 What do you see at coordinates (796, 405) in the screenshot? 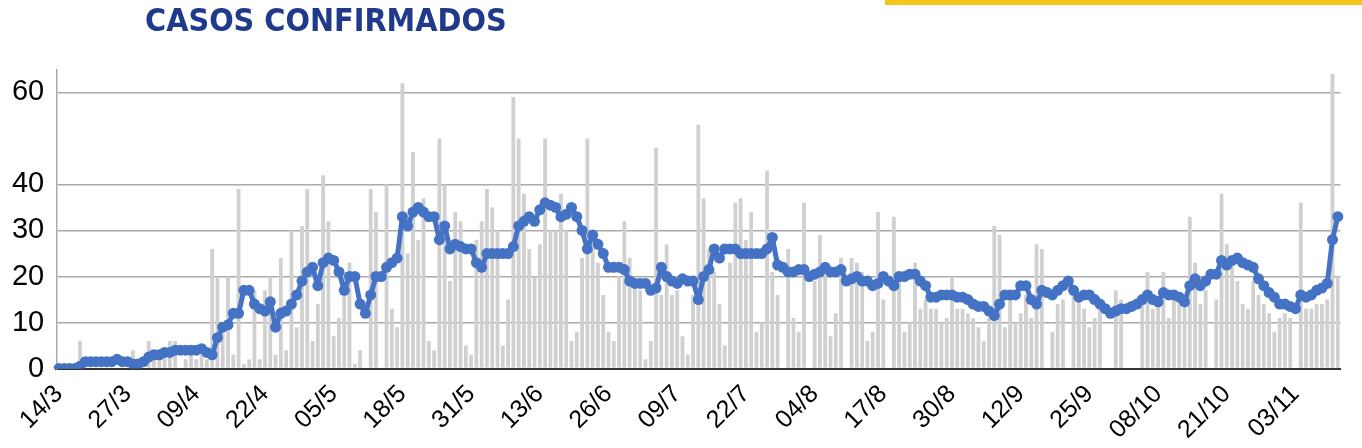
I see `x-tick-label: 04/8` at bounding box center [796, 405].